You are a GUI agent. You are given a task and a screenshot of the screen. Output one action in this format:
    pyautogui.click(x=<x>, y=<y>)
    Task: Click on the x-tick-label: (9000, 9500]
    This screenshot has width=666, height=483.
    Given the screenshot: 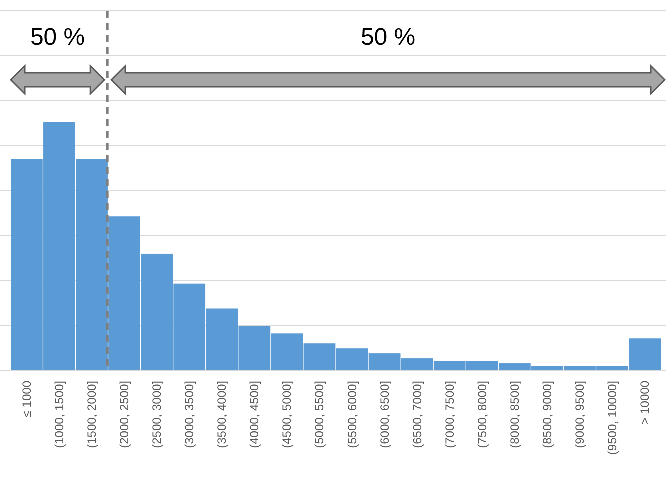 What is the action you would take?
    pyautogui.click(x=579, y=414)
    